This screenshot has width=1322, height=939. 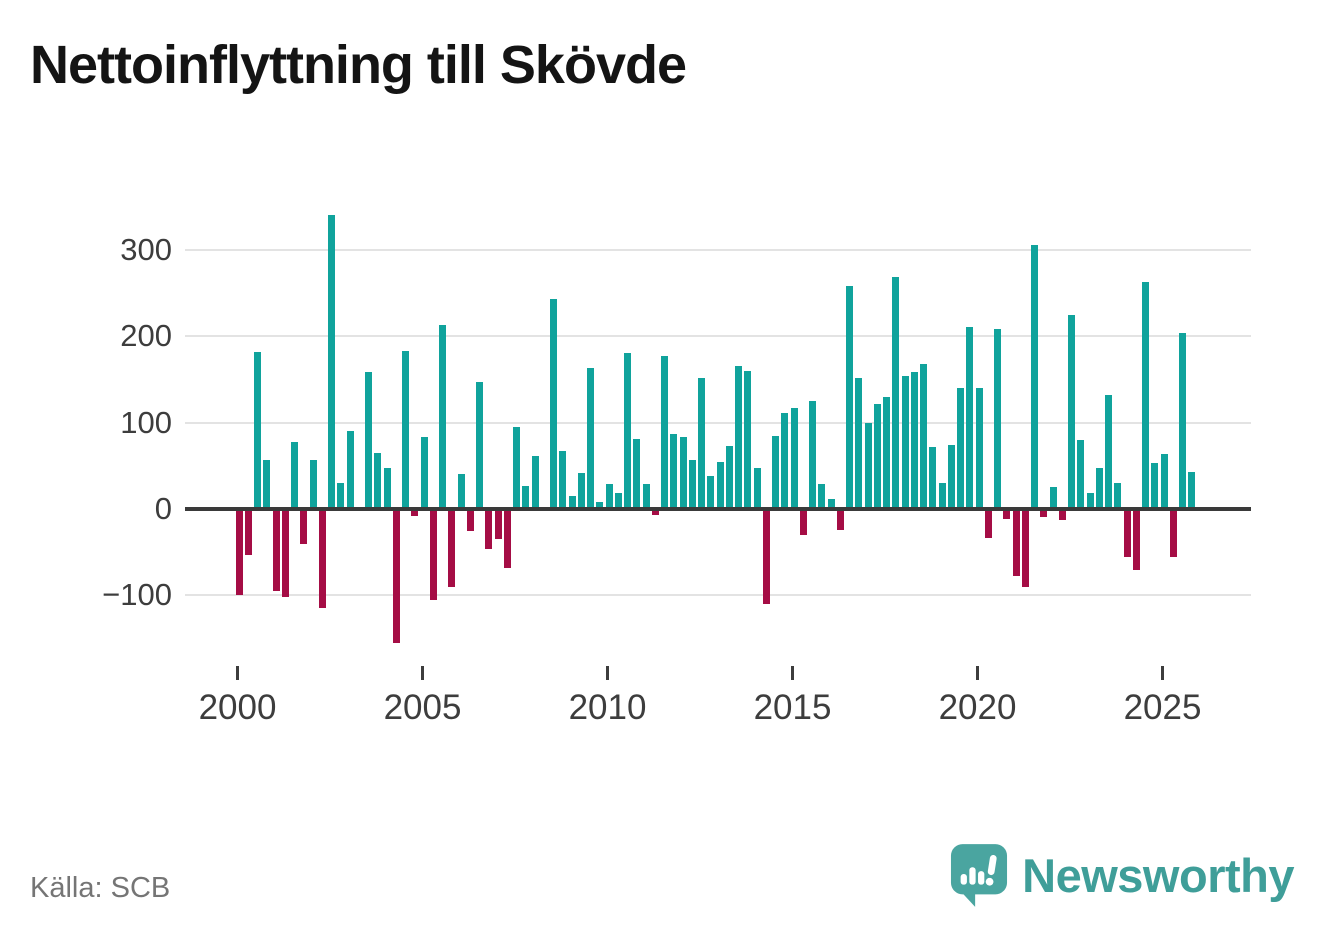 What do you see at coordinates (433, 554) in the screenshot?
I see `bar-2005Q2` at bounding box center [433, 554].